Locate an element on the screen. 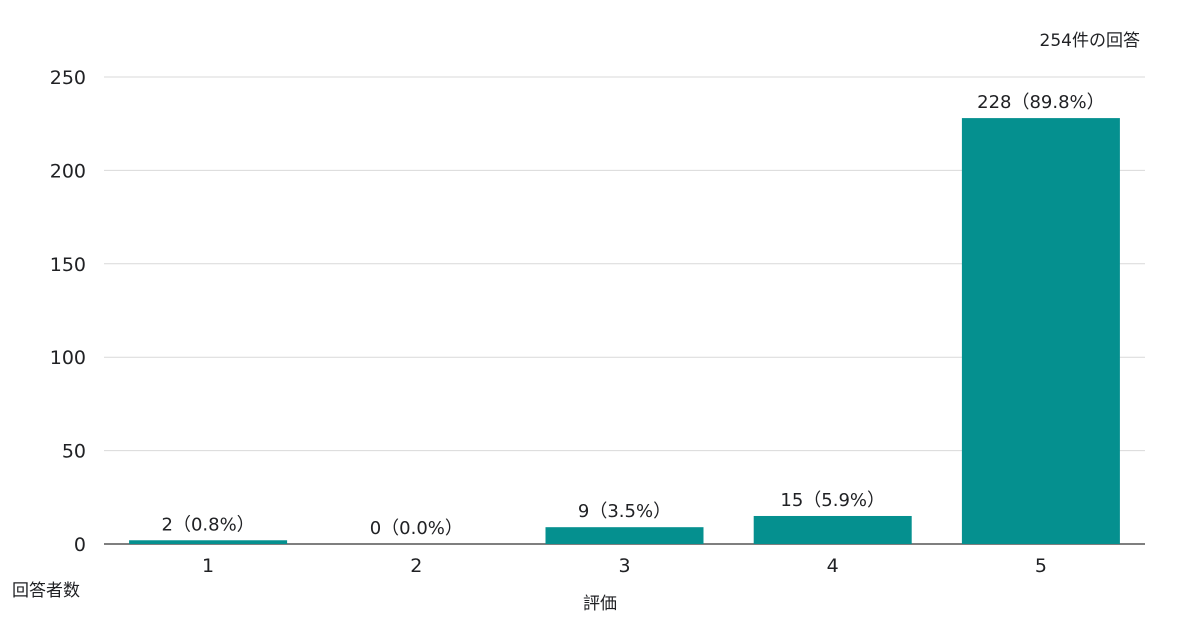 This screenshot has height=630, width=1200. x-tick-label-2: 2 is located at coordinates (416, 566).